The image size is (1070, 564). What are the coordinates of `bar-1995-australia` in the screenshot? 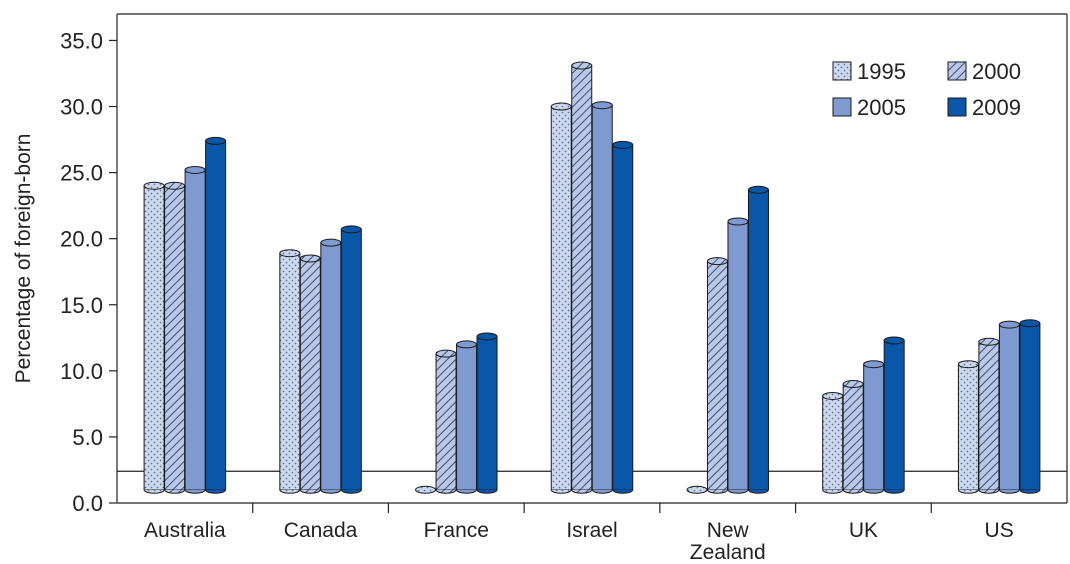 It's located at (154, 337).